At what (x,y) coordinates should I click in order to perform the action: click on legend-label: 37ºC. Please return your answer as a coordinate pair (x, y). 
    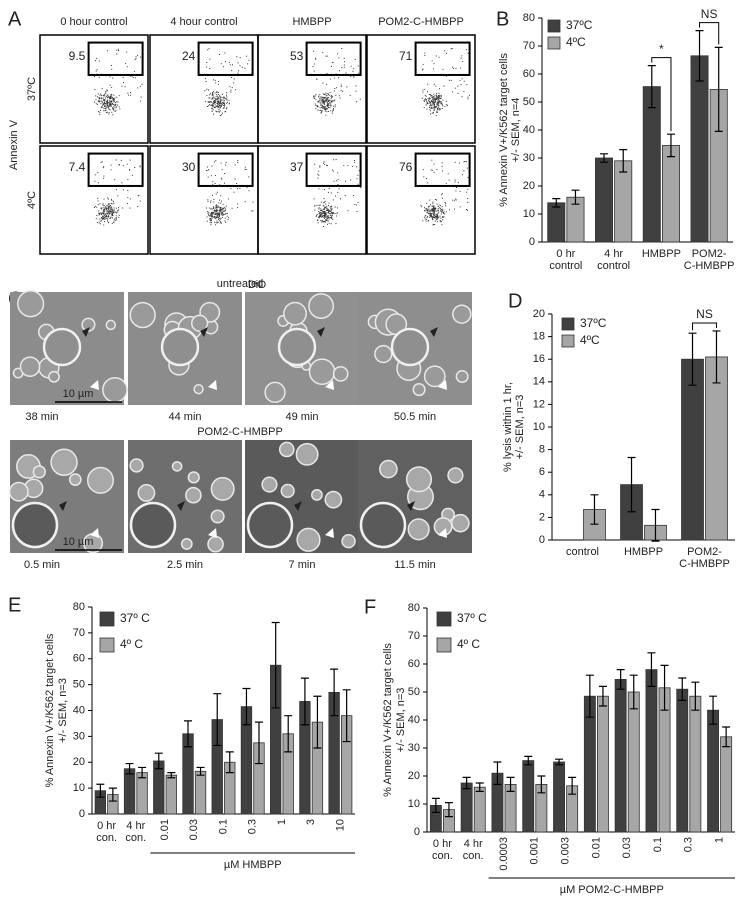
    Looking at the image, I should click on (593, 323).